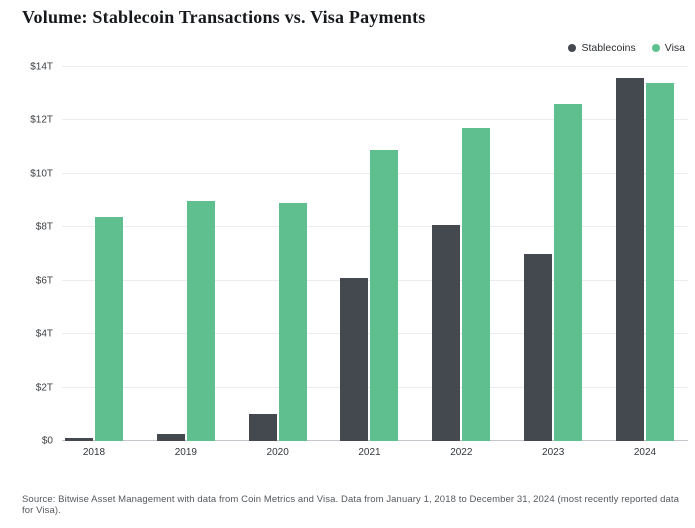  Describe the element at coordinates (384, 295) in the screenshot. I see `bar-visa-2021` at that location.